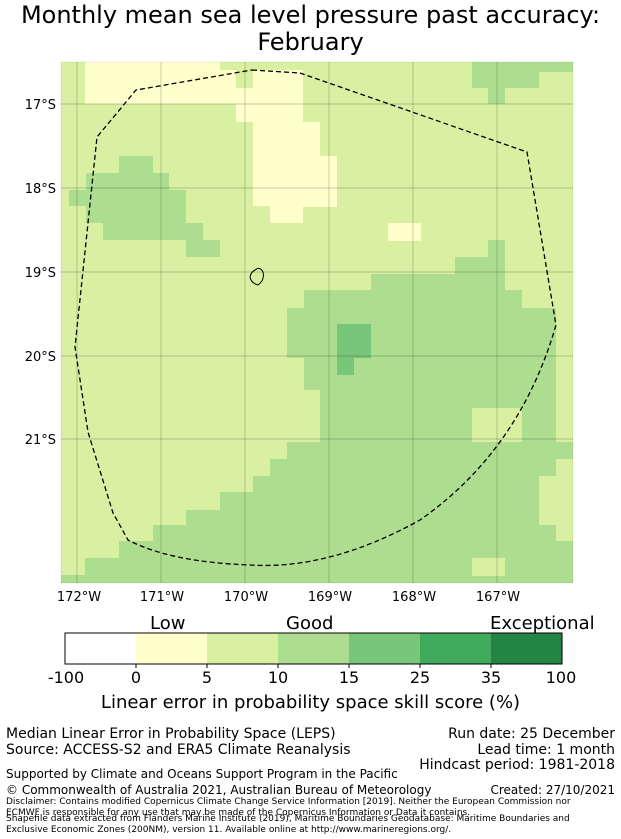 Image resolution: width=621 pixels, height=839 pixels. I want to click on colorbar, so click(313, 650).